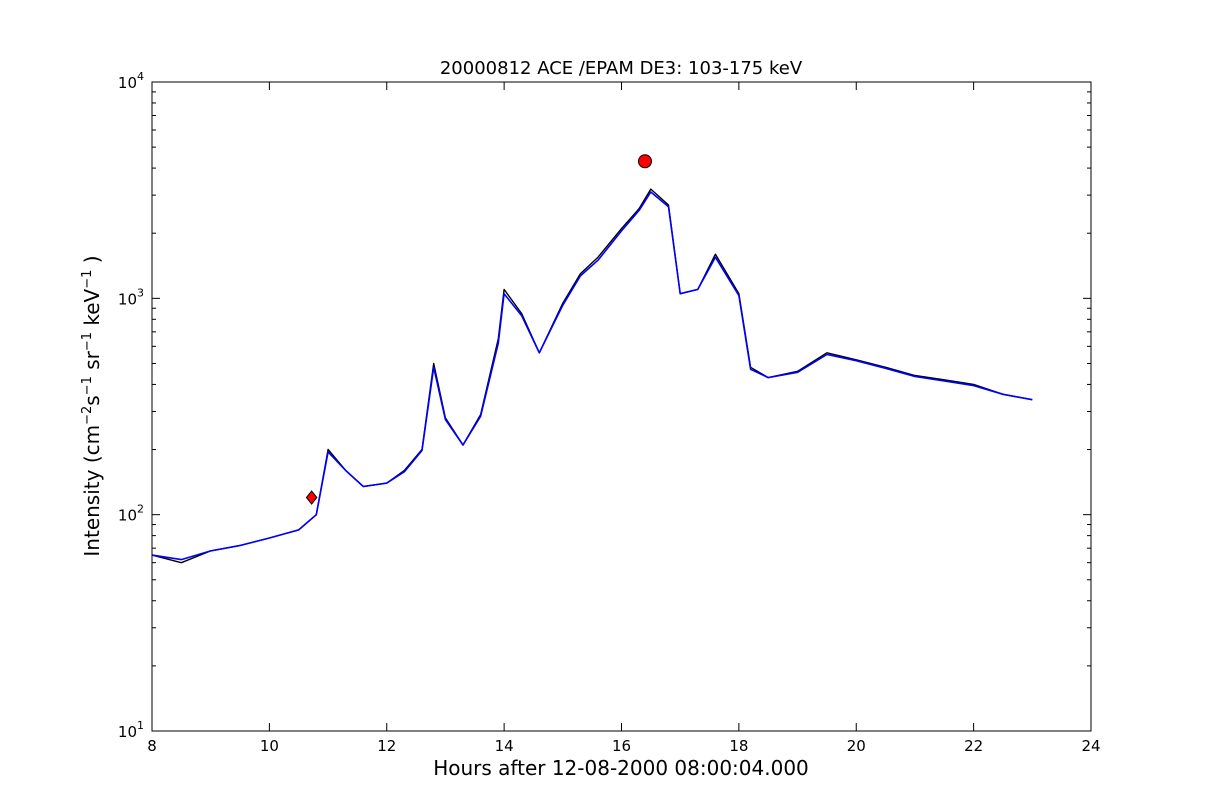  Describe the element at coordinates (621, 768) in the screenshot. I see `x-axis-label: Hours after 12-08-2000 08:00:04.000` at that location.